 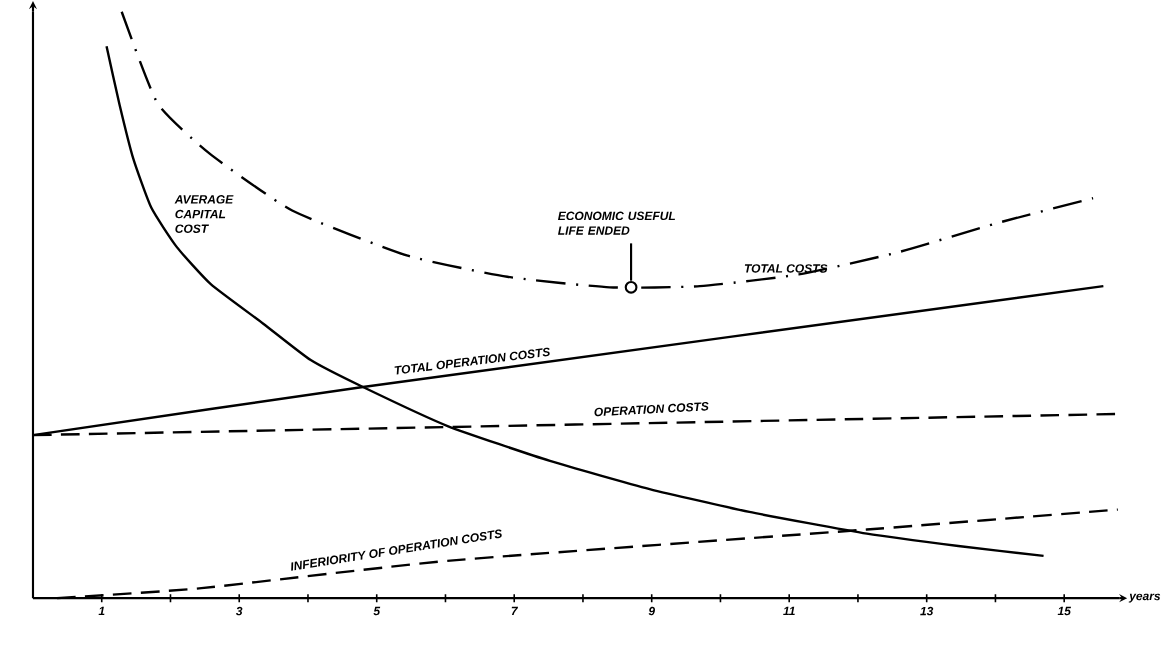 What do you see at coordinates (204, 214) in the screenshot?
I see `series-label: AVERAGE CAPITAL COST` at bounding box center [204, 214].